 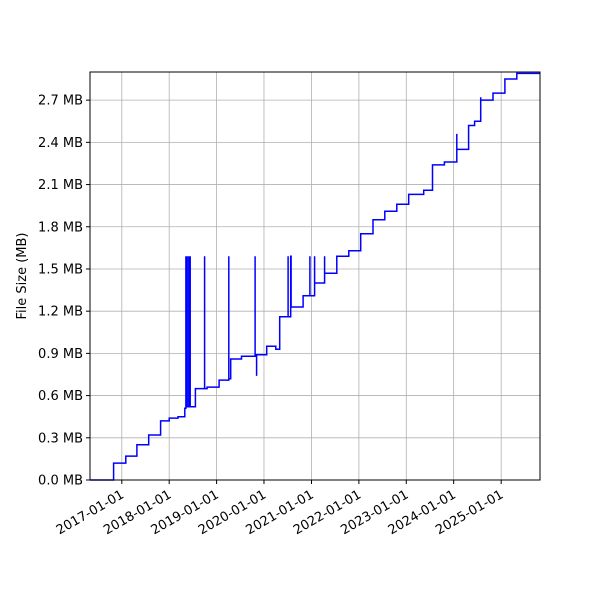 What do you see at coordinates (22, 276) in the screenshot?
I see `y-axis-label: File Size (MB)` at bounding box center [22, 276].